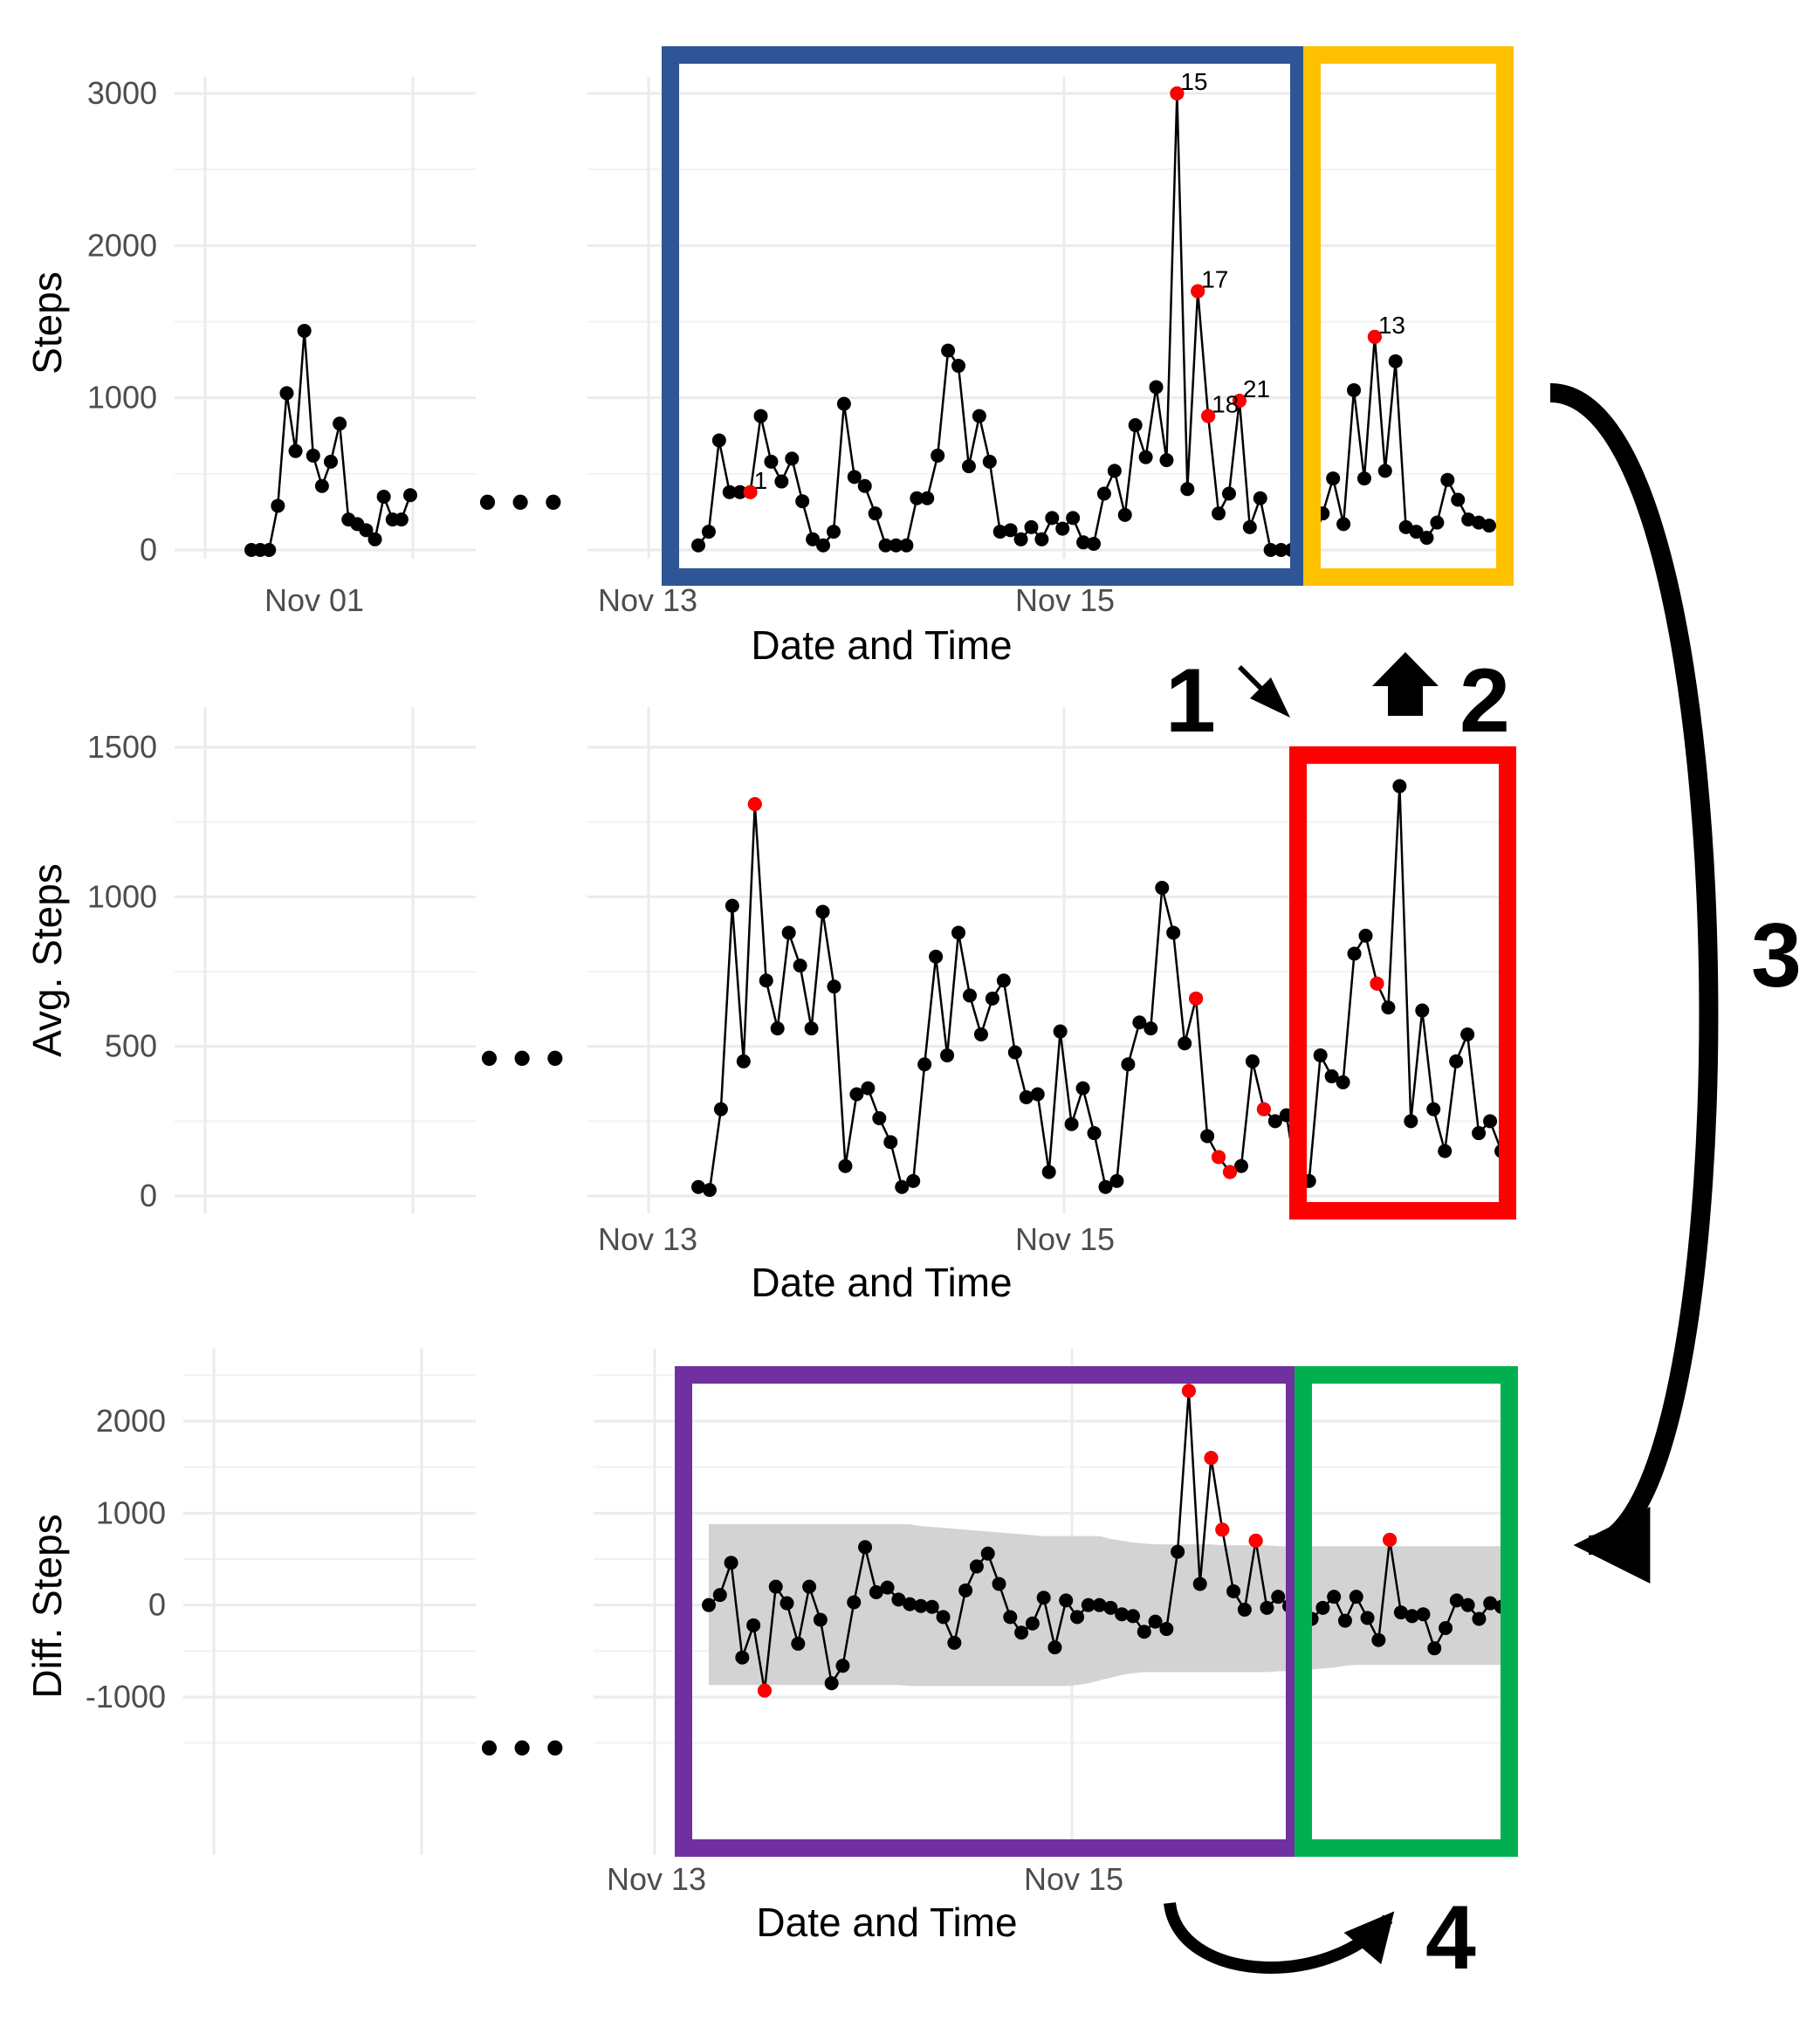 The image size is (1820, 2027). What do you see at coordinates (1190, 701) in the screenshot?
I see `step-label-1: 1` at bounding box center [1190, 701].